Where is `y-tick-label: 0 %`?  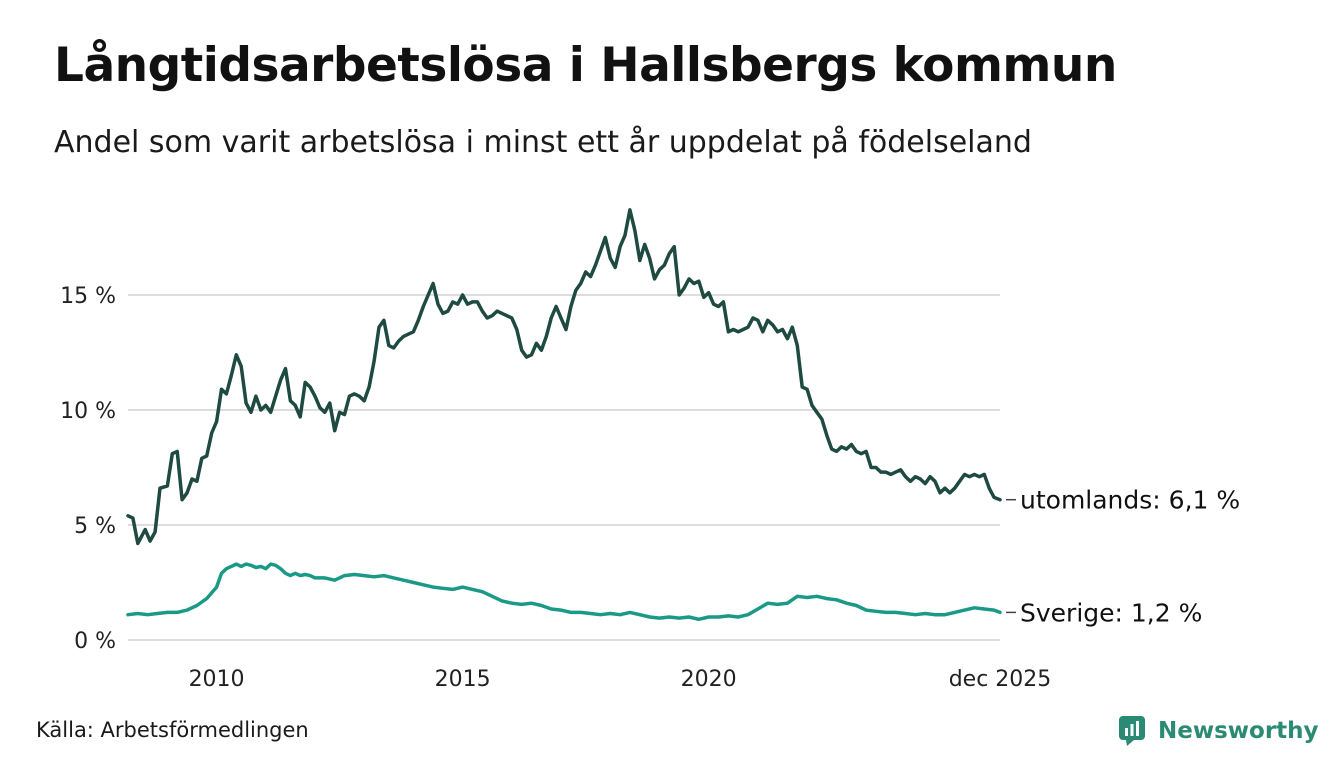 y-tick-label: 0 % is located at coordinates (95, 641).